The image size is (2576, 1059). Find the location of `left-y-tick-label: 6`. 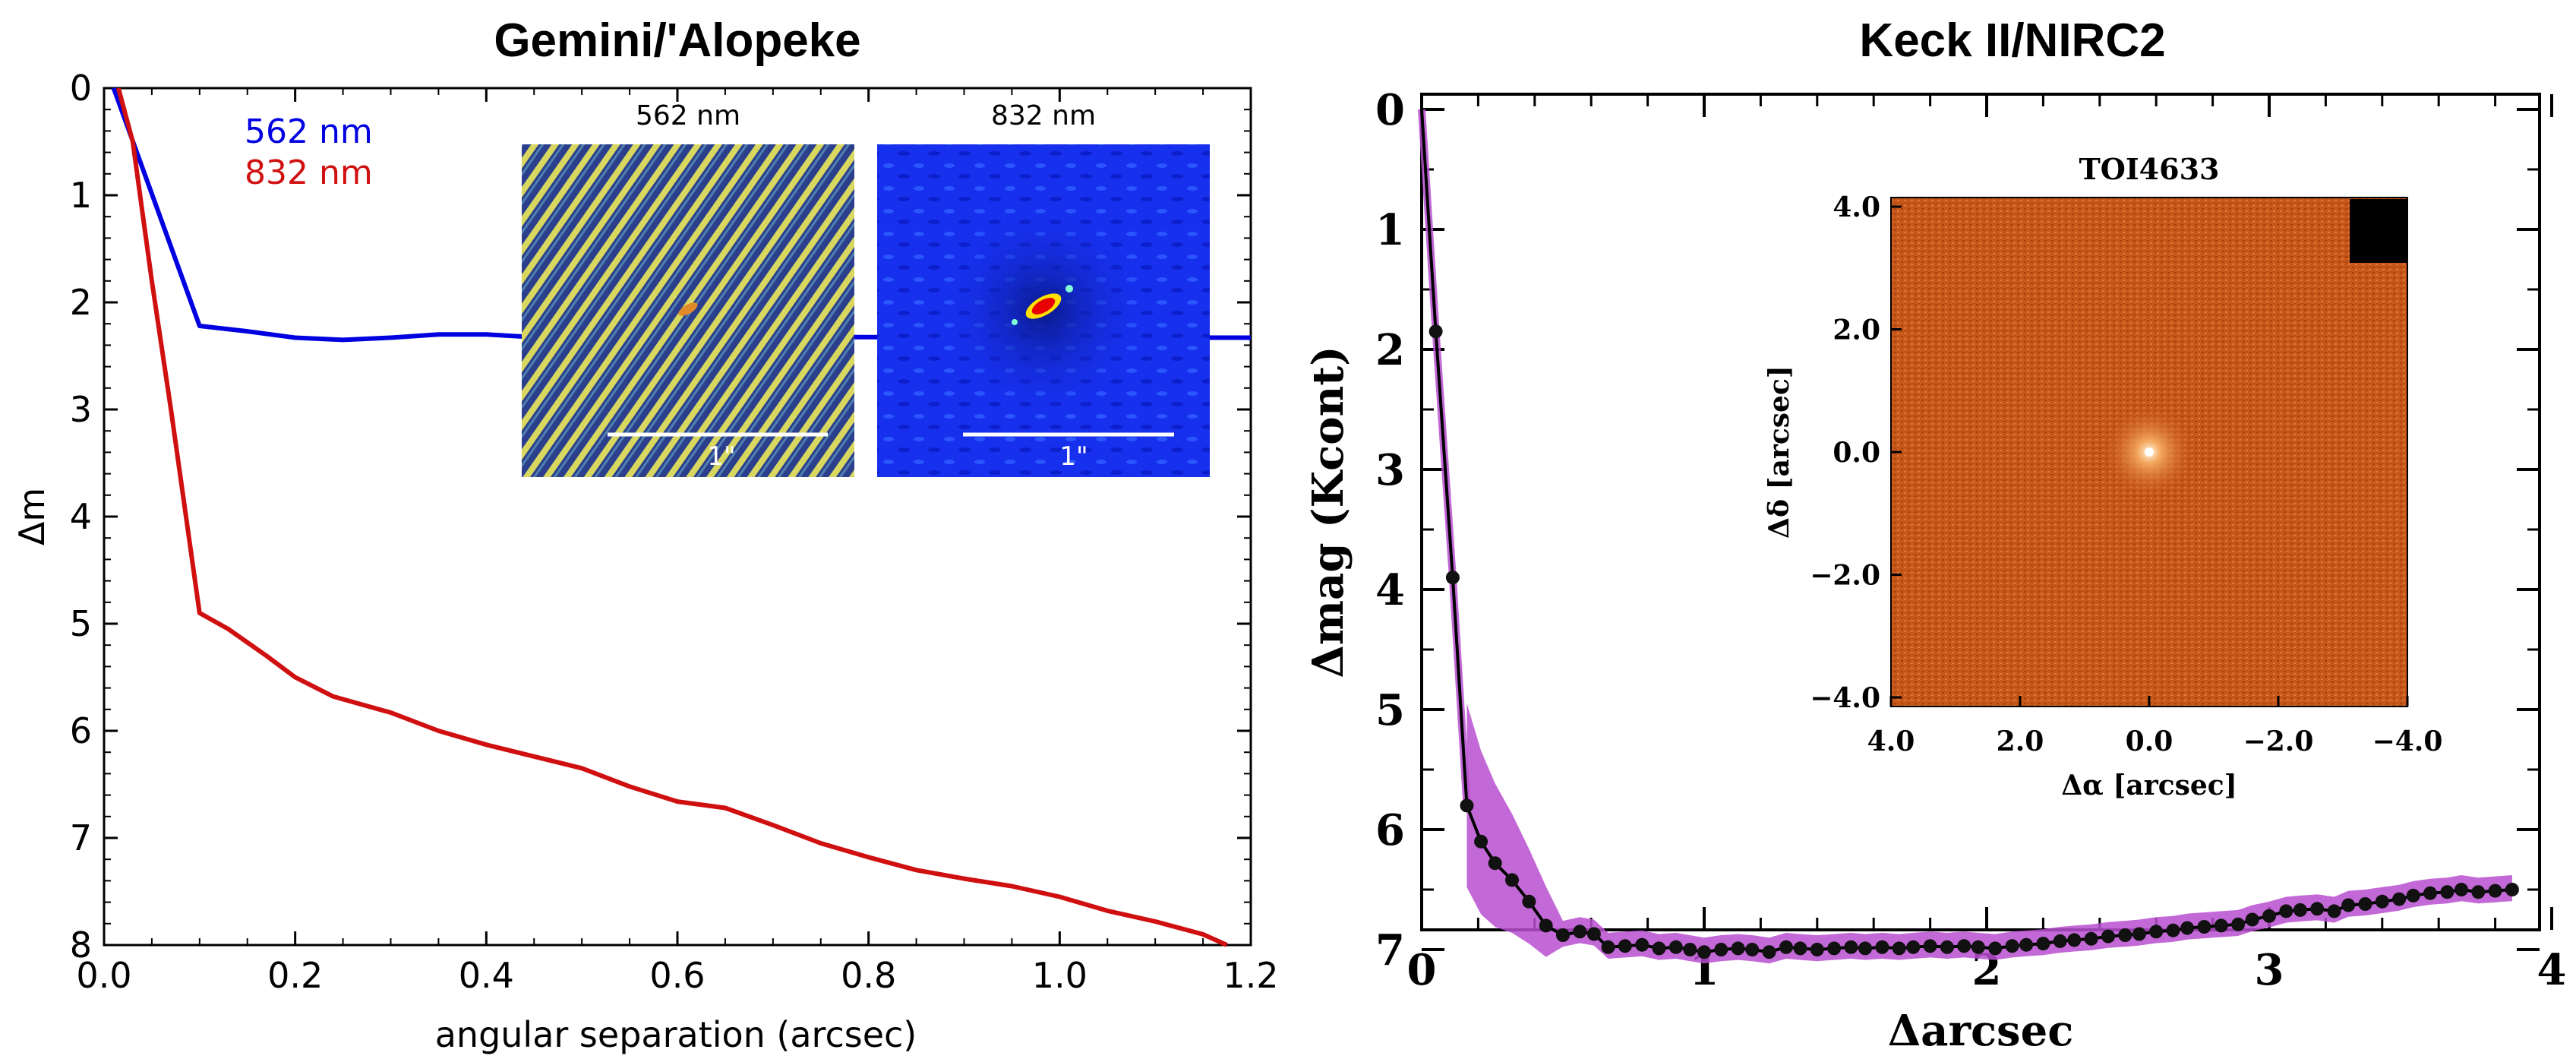

left-y-tick-label: 6 is located at coordinates (81, 730).